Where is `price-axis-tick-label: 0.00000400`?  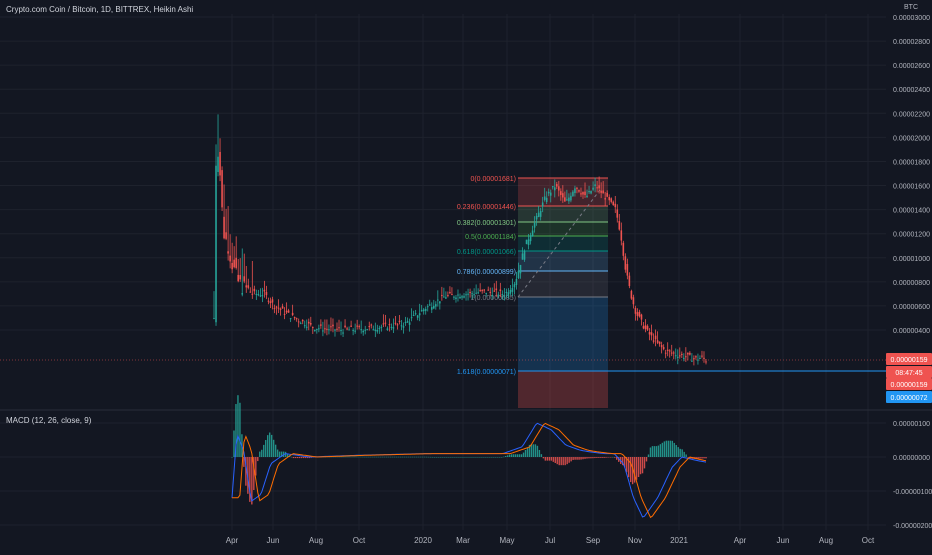
price-axis-tick-label: 0.00000400 is located at coordinates (911, 331).